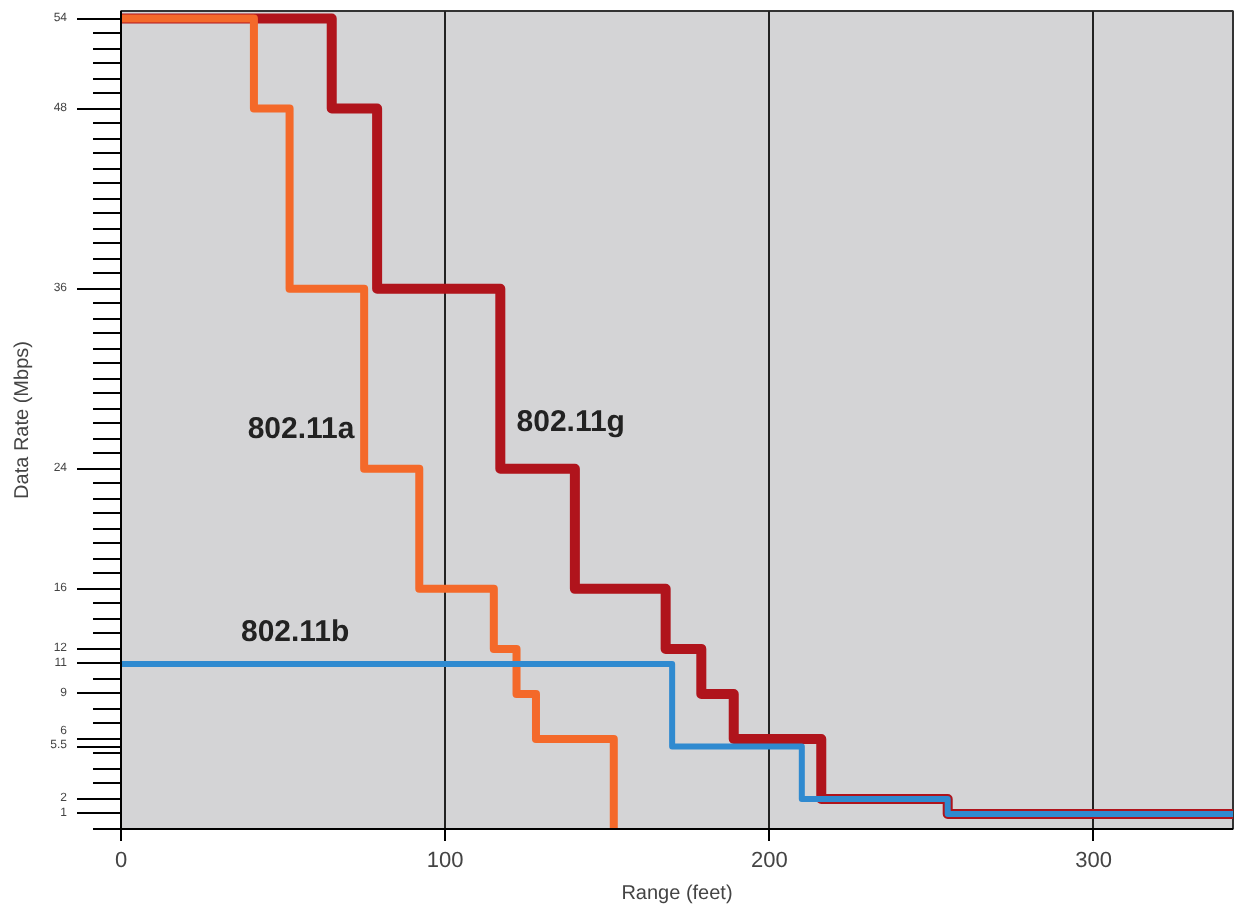  Describe the element at coordinates (445, 861) in the screenshot. I see `x-tick-label: 100` at that location.